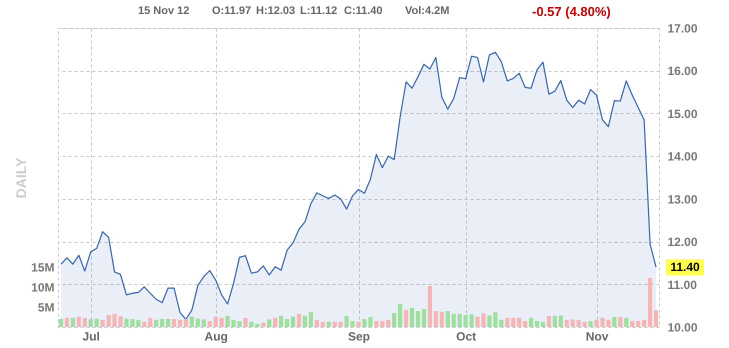 The width and height of the screenshot is (729, 348). What do you see at coordinates (683, 199) in the screenshot?
I see `y2-tick-label: 13.00` at bounding box center [683, 199].